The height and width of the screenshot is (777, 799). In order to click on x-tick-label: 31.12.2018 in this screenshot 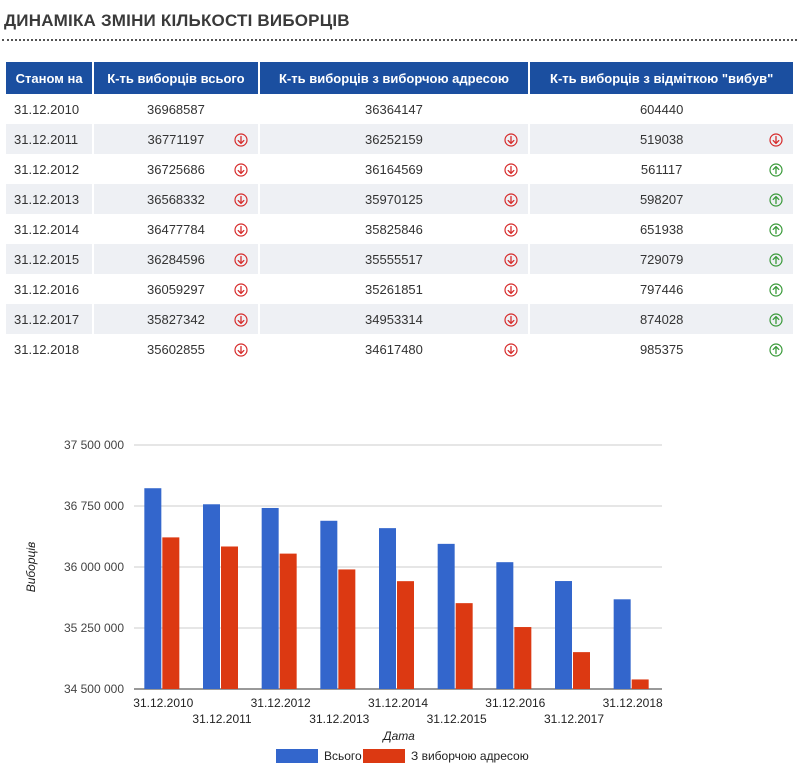, I will do `click(633, 703)`.